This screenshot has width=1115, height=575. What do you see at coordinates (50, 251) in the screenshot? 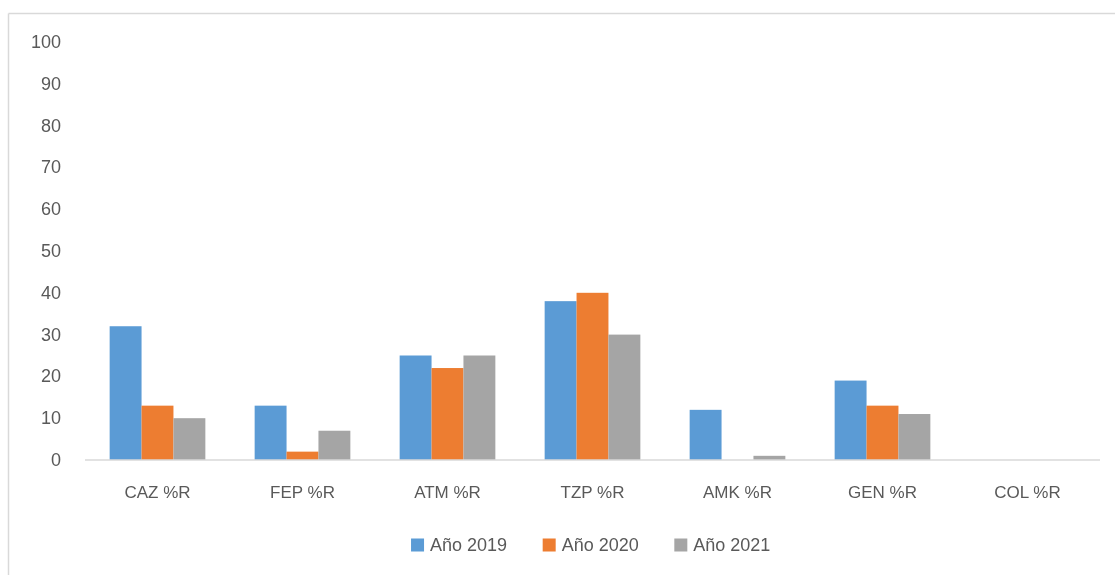
I see `y-tick-label: 50` at bounding box center [50, 251].